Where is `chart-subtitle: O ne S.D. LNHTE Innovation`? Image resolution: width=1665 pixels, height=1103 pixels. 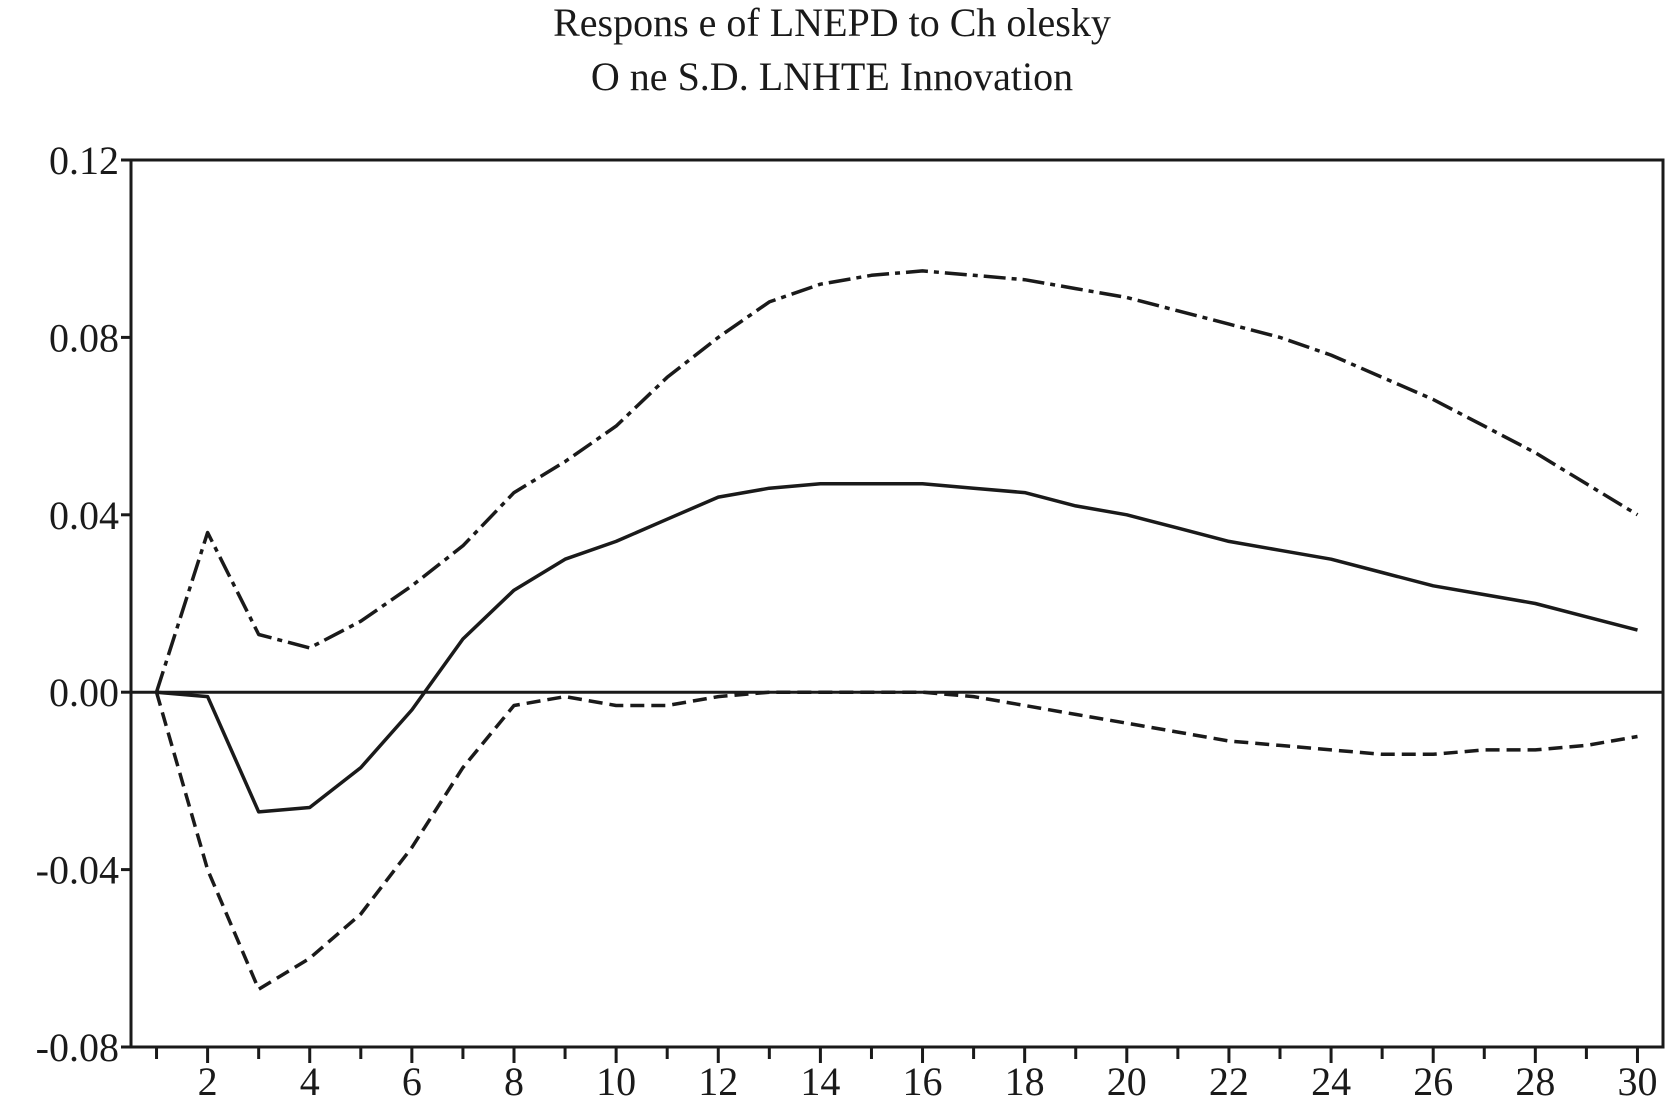
chart-subtitle: O ne S.D. LNHTE Innovation is located at coordinates (832, 76).